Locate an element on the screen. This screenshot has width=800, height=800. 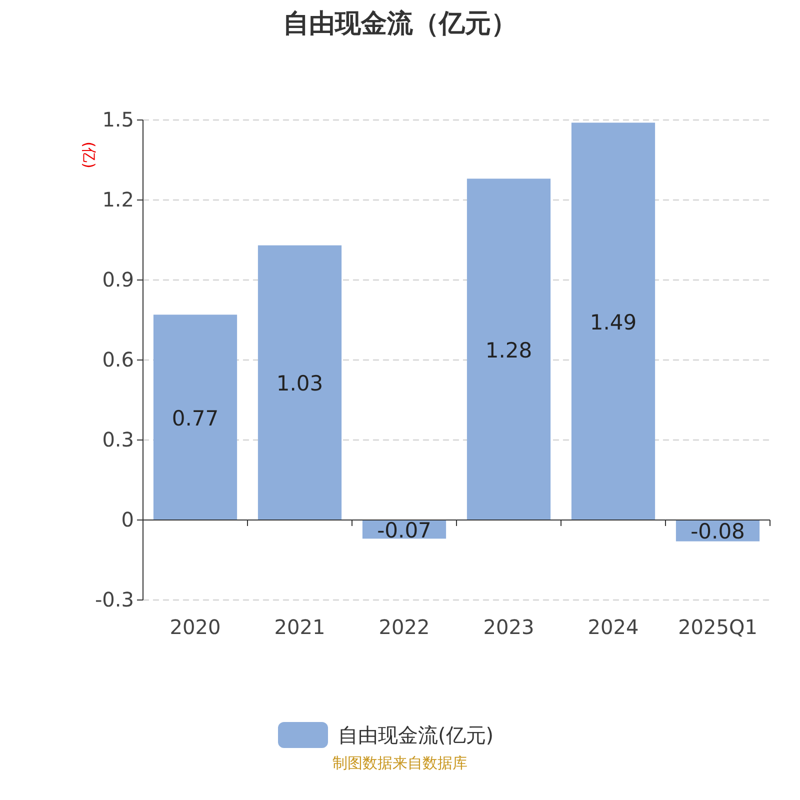
data-label: 1.49 is located at coordinates (613, 322).